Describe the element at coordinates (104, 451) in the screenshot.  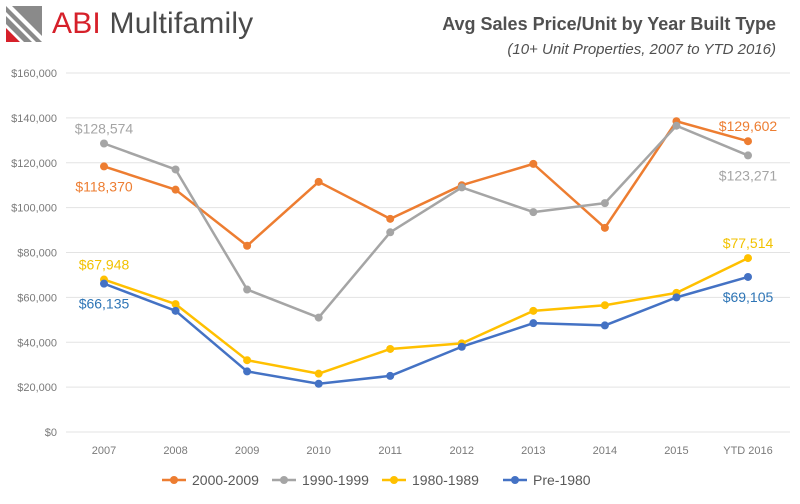
I see `x-tick-label: 2007` at that location.